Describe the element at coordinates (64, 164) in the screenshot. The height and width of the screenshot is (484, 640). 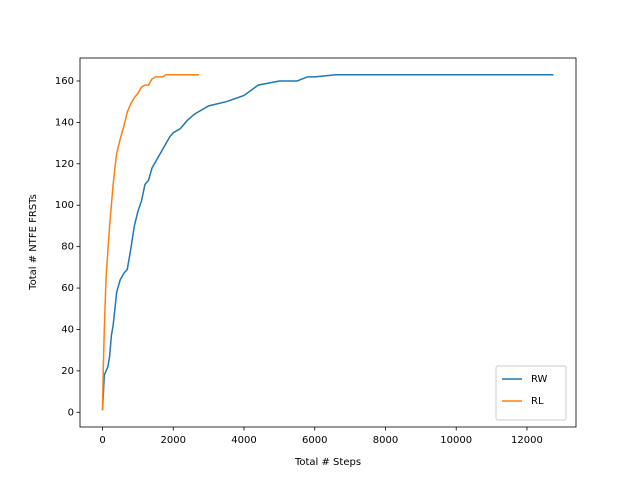
I see `y-tick-label: 120` at that location.